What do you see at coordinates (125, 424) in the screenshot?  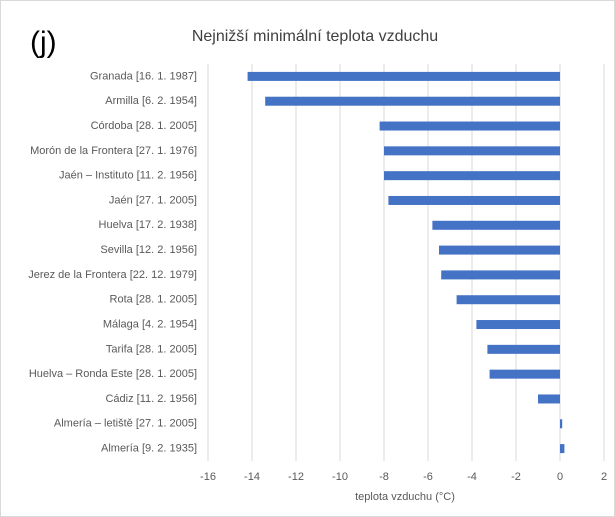 I see `y-tick-label: Almería – letiště [27. 1. 2005]` at bounding box center [125, 424].